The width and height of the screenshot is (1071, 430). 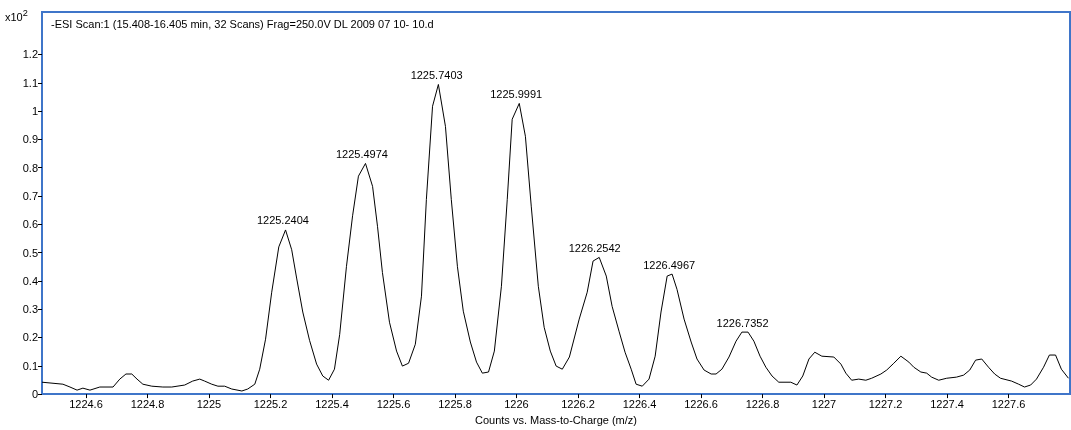 I want to click on x-tick-label: 1226.4, so click(x=639, y=403).